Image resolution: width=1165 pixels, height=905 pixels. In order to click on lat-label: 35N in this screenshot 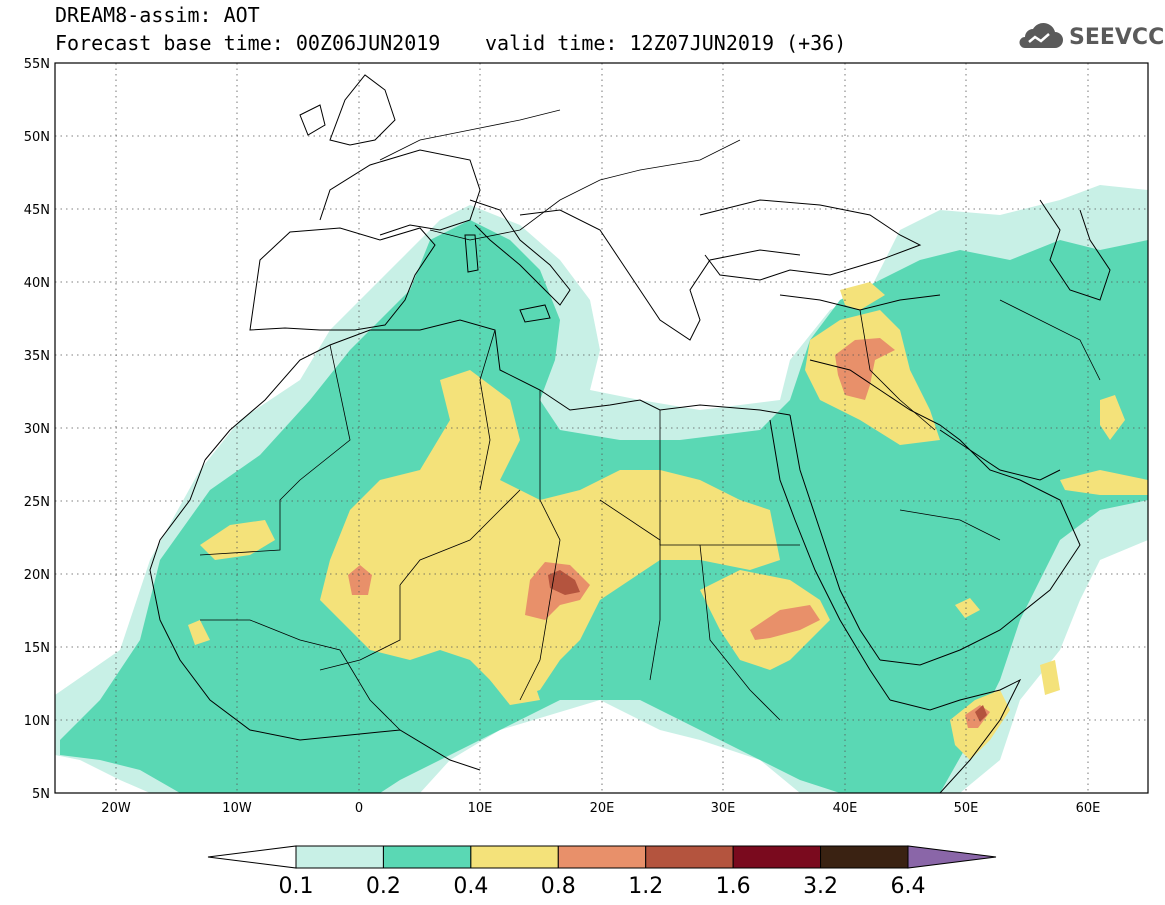, I will do `click(37, 356)`.